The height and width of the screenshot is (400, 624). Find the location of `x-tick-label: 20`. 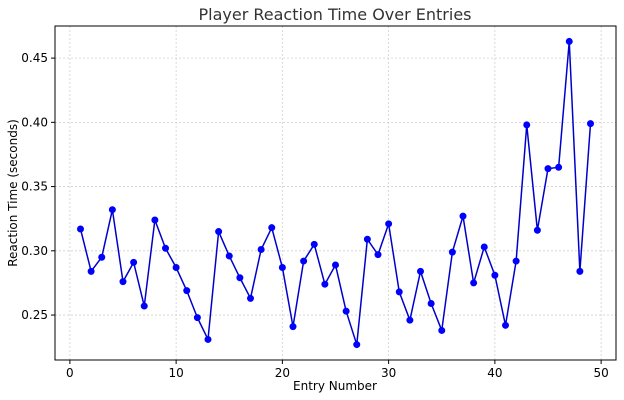

x-tick-label: 20 is located at coordinates (282, 373).